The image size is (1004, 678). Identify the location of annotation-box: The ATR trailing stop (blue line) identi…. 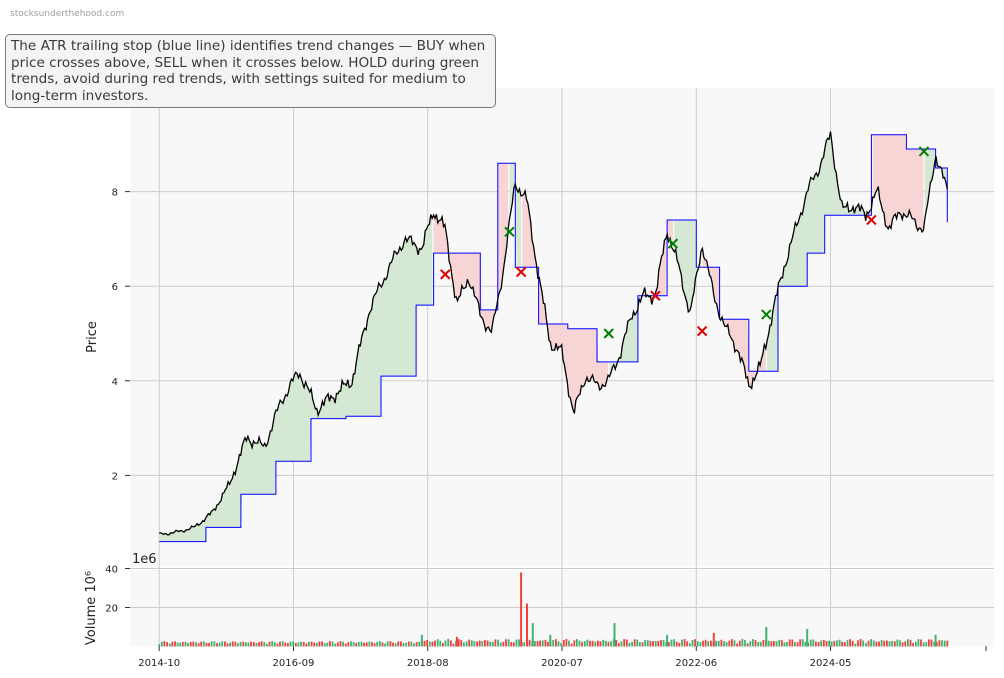
(250, 71).